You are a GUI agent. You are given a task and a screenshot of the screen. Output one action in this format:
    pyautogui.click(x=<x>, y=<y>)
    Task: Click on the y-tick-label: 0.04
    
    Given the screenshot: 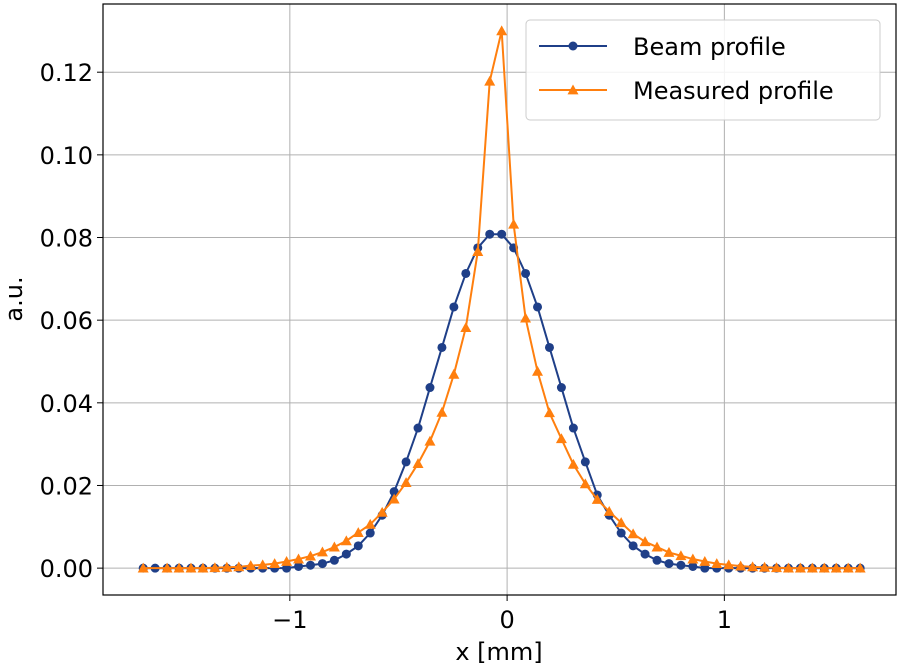 What is the action you would take?
    pyautogui.click(x=66, y=404)
    